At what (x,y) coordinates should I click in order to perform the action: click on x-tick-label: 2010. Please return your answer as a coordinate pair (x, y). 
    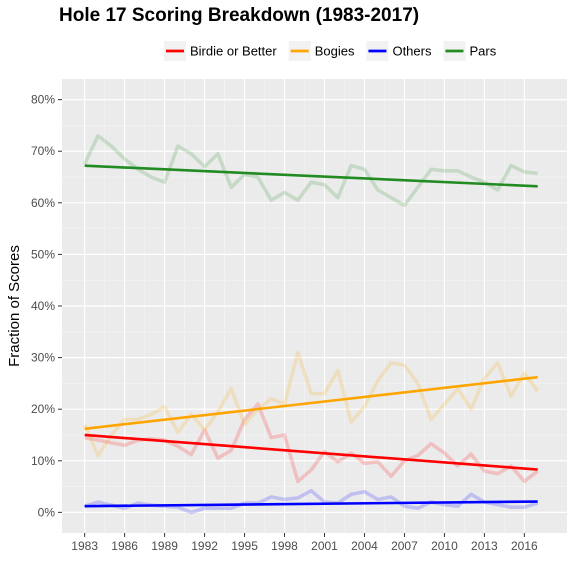
    Looking at the image, I should click on (444, 546).